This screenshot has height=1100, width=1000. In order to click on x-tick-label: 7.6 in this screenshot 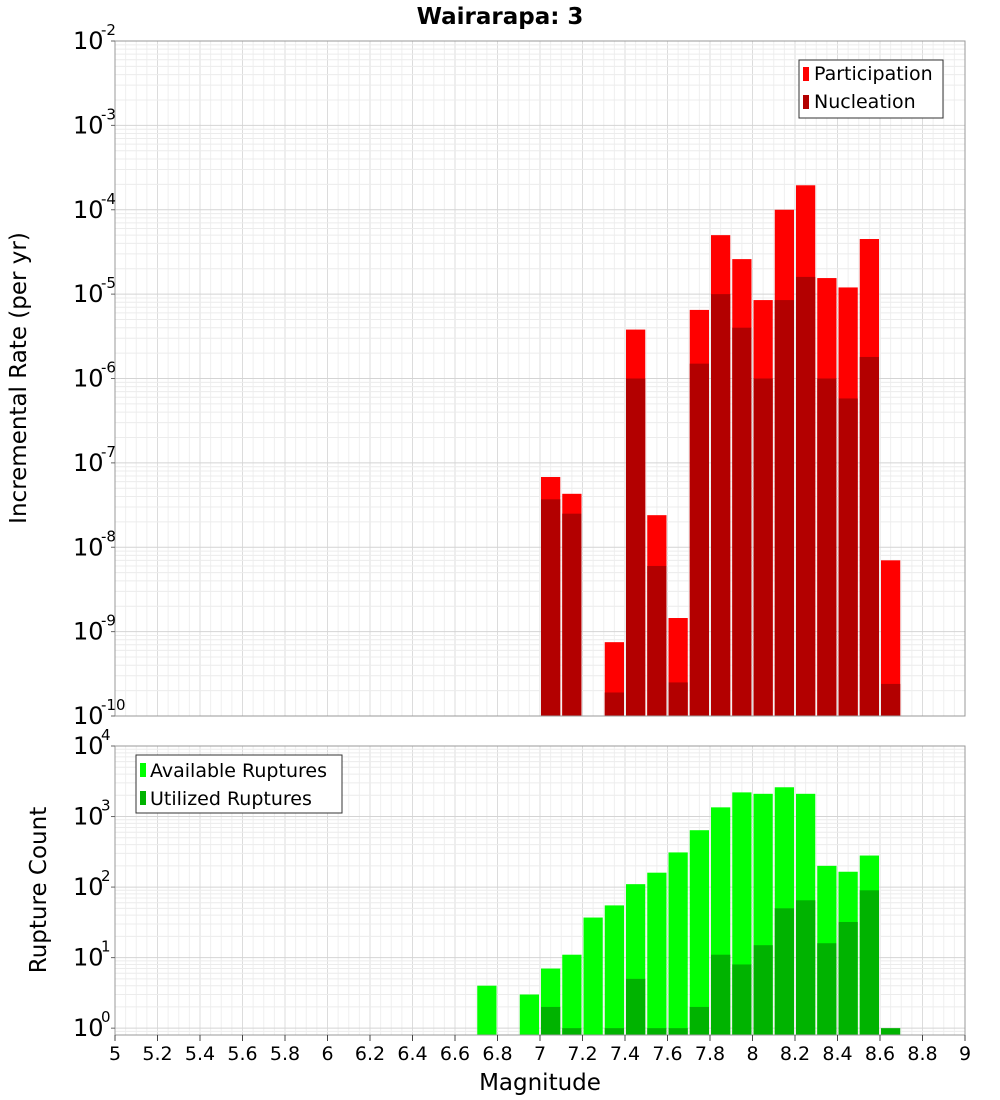, I will do `click(667, 1054)`.